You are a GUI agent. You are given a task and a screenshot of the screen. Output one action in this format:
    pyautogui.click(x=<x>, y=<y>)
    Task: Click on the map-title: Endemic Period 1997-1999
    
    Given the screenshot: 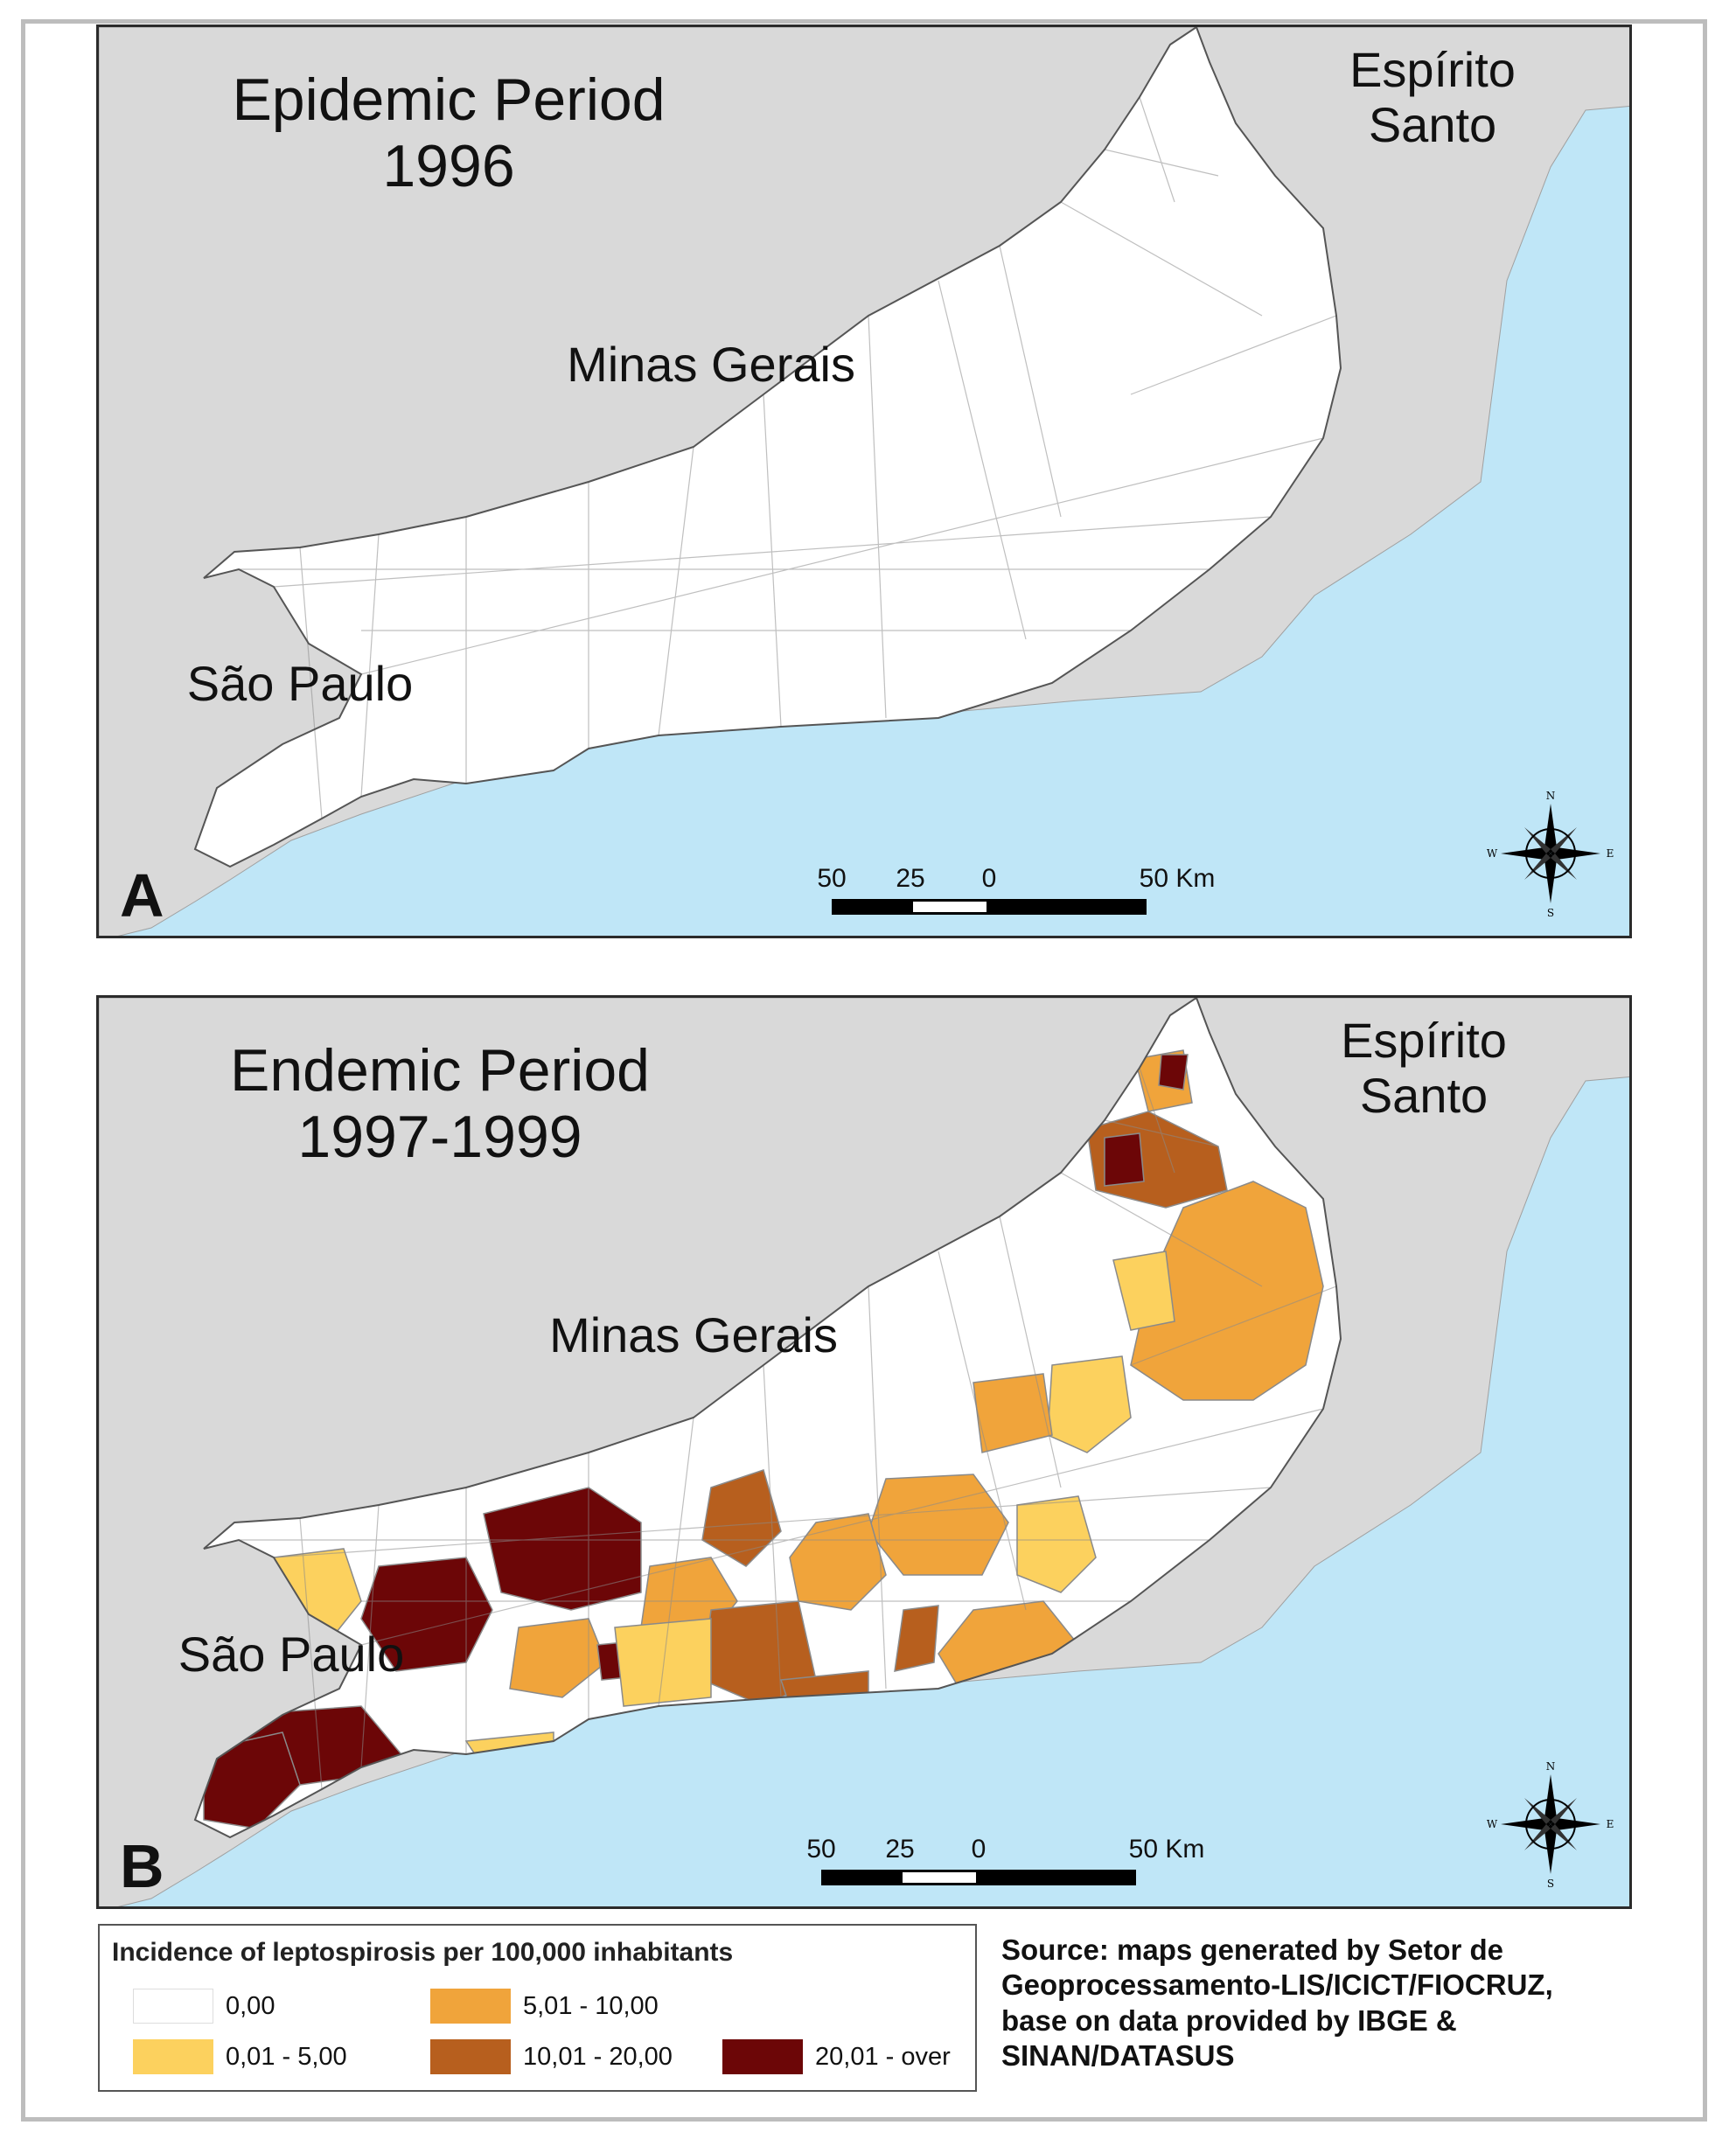 What is the action you would take?
    pyautogui.click(x=440, y=1103)
    